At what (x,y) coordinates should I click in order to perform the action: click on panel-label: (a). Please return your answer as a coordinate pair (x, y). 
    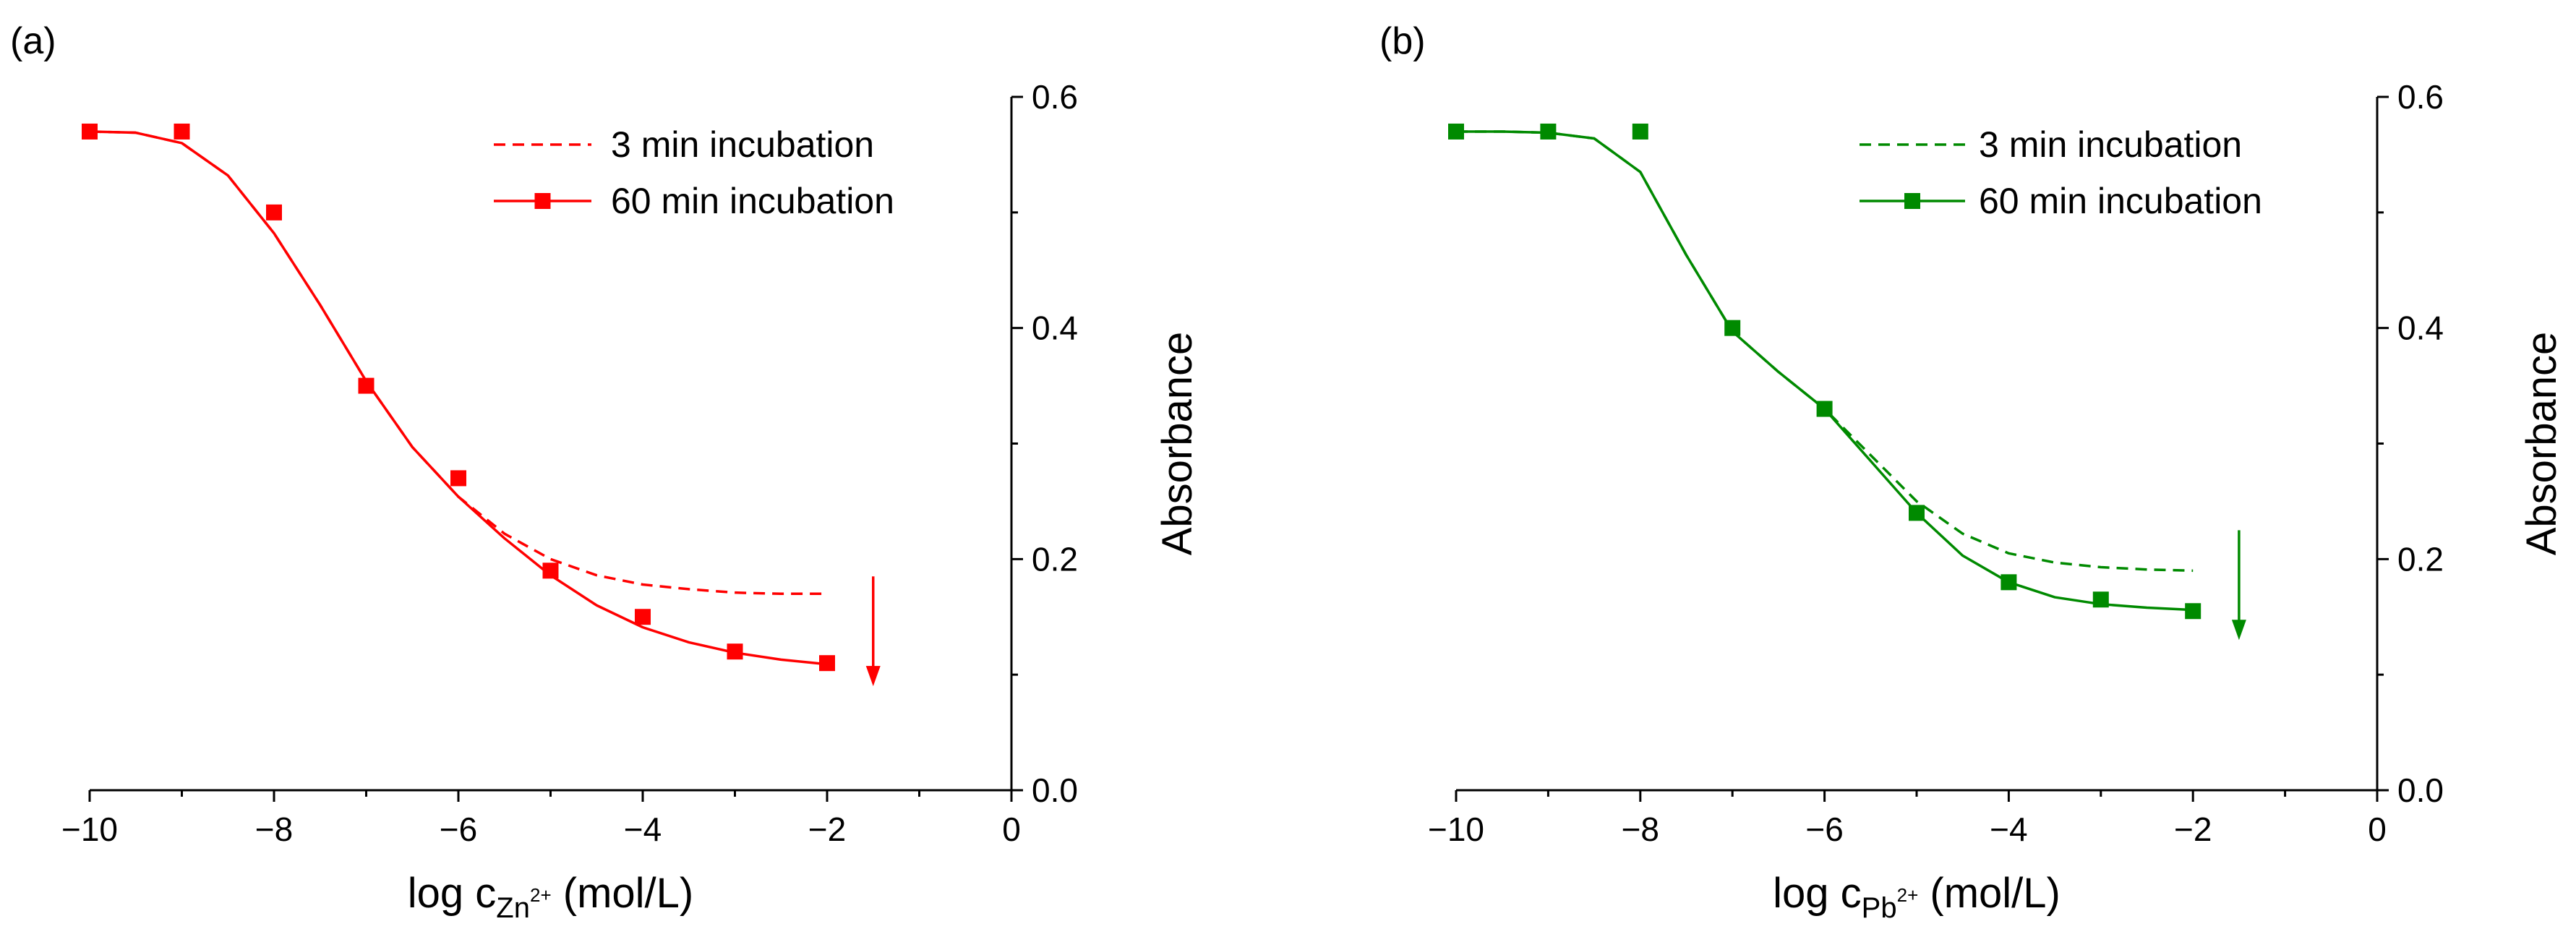
    Looking at the image, I should click on (33, 41).